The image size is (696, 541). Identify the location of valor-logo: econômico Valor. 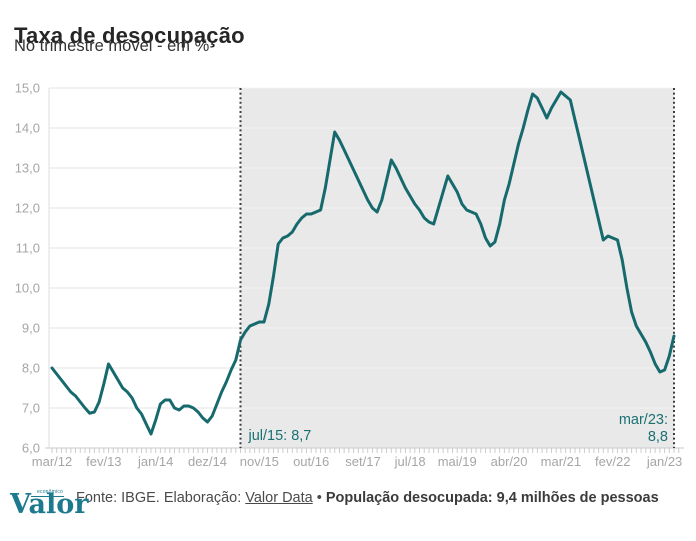
(49, 503).